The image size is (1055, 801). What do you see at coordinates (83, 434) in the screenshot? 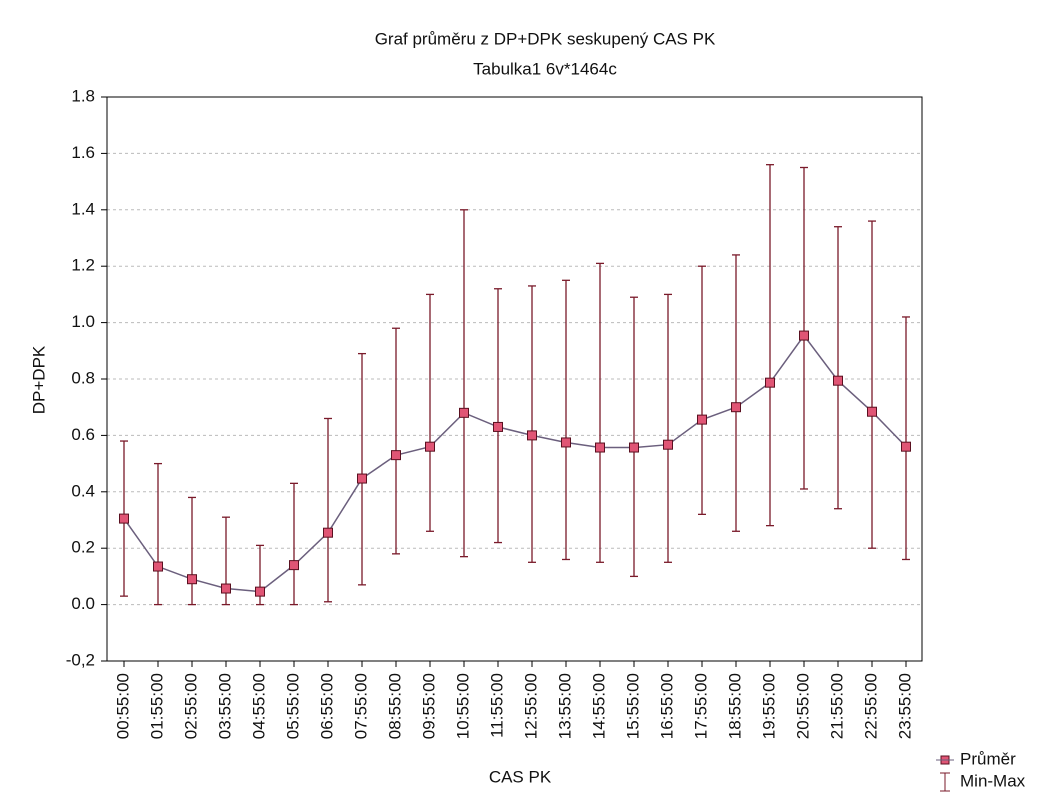
I see `y-tick-label: 0.6` at bounding box center [83, 434].